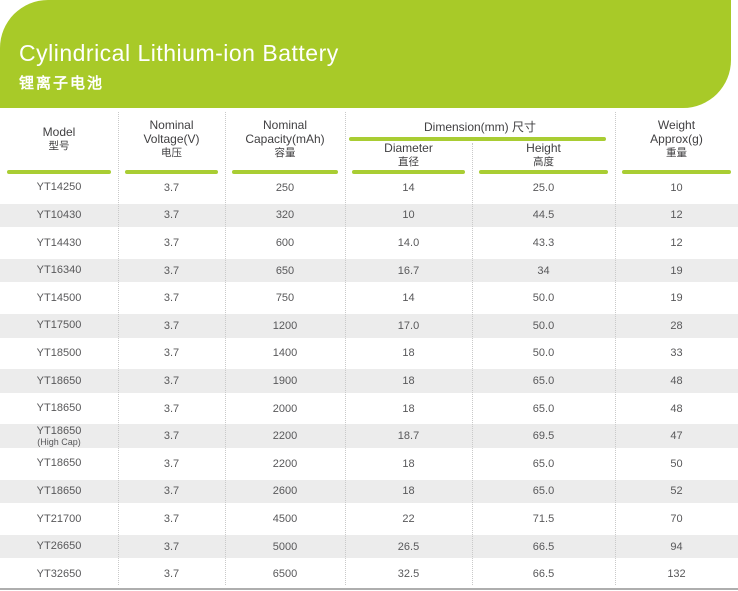 The height and width of the screenshot is (591, 738). Describe the element at coordinates (369, 409) in the screenshot. I see `table-row: YT18650 3.7 2000 18 65.0 48` at that location.